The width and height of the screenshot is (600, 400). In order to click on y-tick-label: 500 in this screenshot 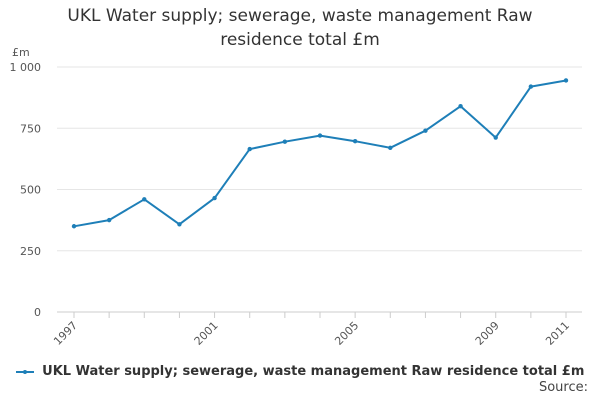, I will do `click(30, 190)`.